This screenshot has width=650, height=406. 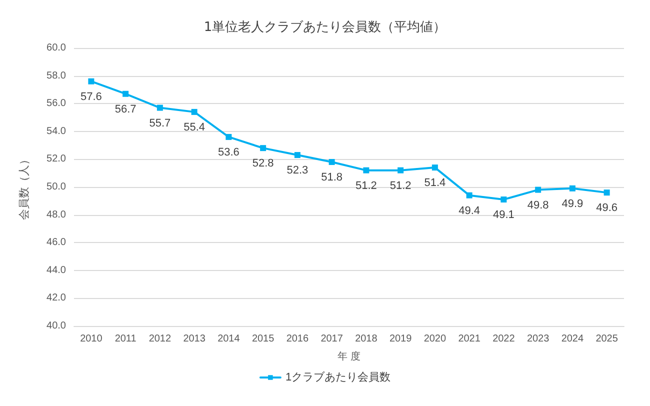 I want to click on x-axis-title: 年 度, so click(x=349, y=356).